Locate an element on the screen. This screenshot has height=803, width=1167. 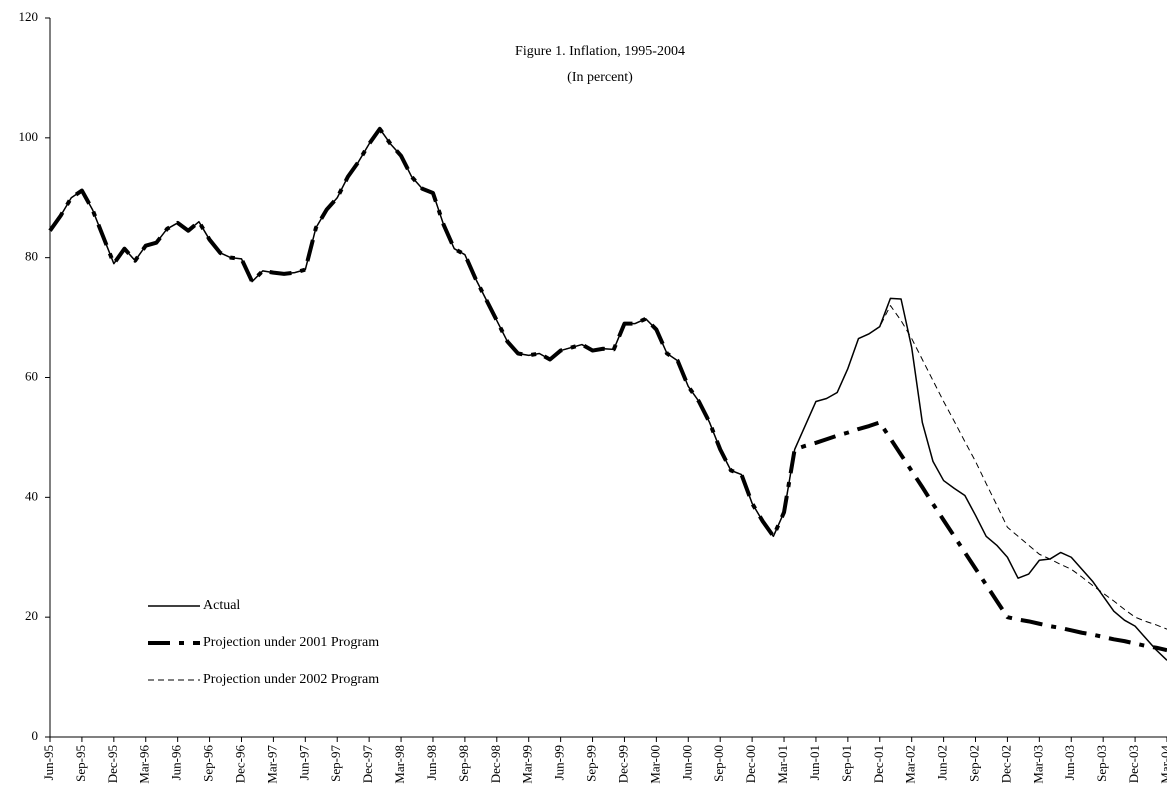
x-tick-label: Dec-00 is located at coordinates (750, 764).